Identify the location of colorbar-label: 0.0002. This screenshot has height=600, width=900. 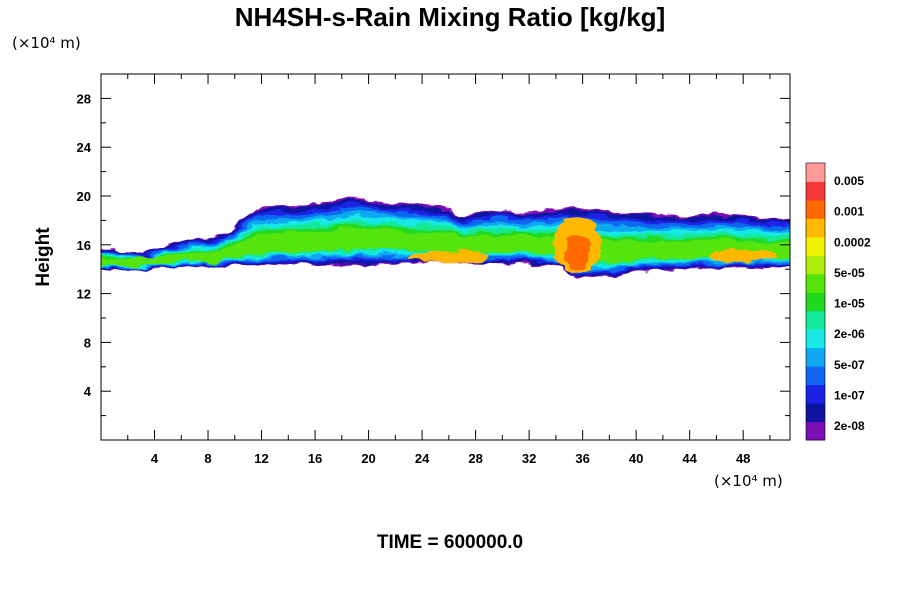
(852, 242).